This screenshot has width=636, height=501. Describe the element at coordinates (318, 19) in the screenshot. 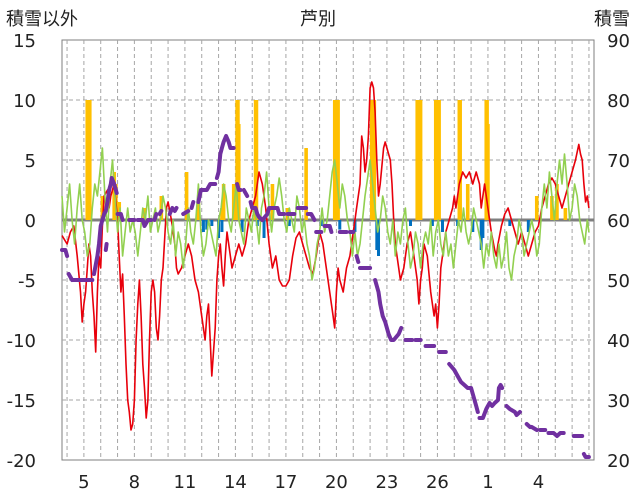

I see `chart-title: 芦別` at that location.